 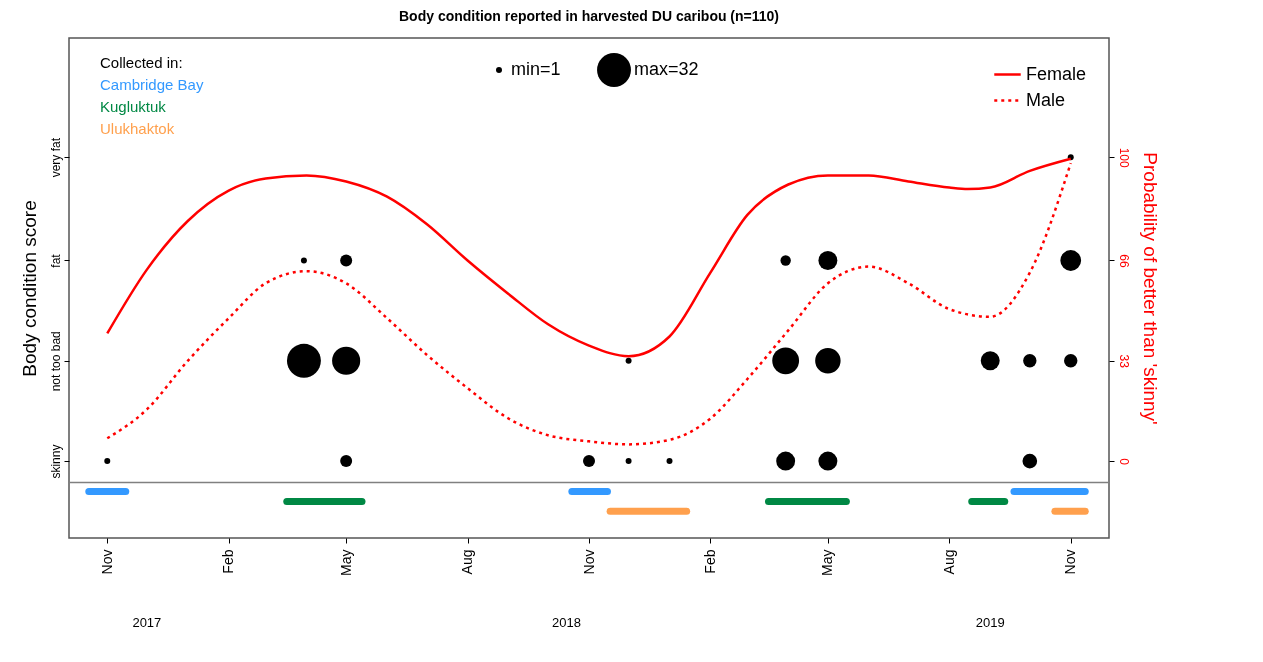 I want to click on category-label: very fat, so click(x=55, y=157).